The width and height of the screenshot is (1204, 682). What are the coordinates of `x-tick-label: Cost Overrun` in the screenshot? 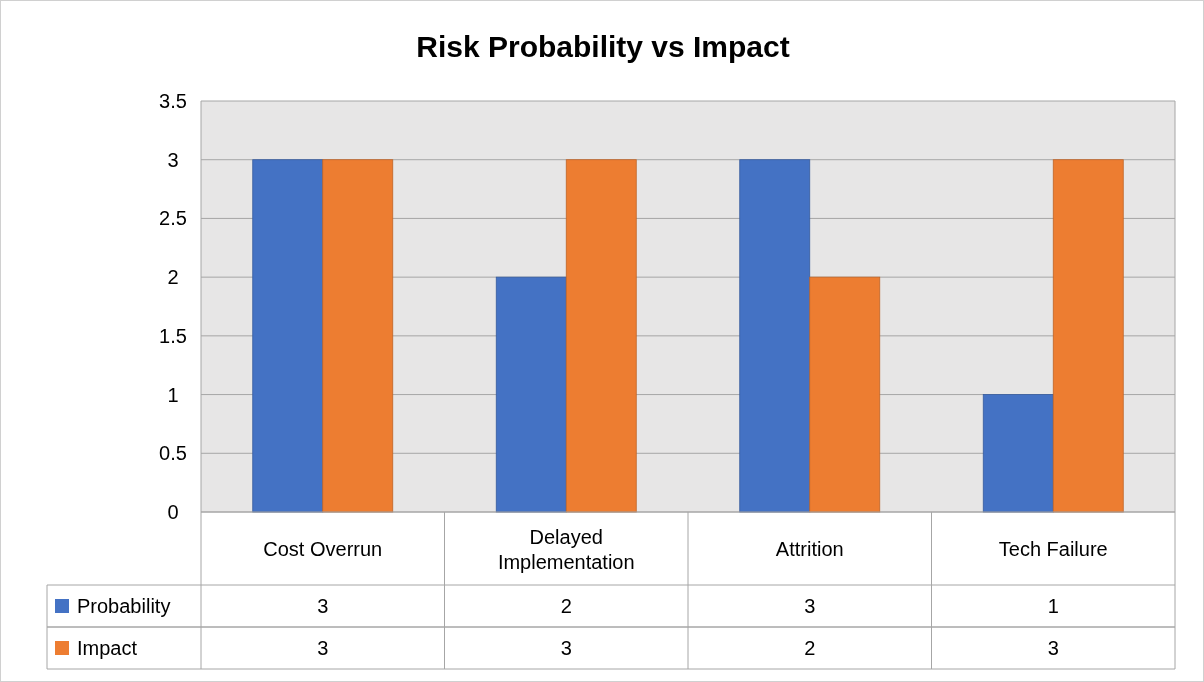 It's located at (323, 548).